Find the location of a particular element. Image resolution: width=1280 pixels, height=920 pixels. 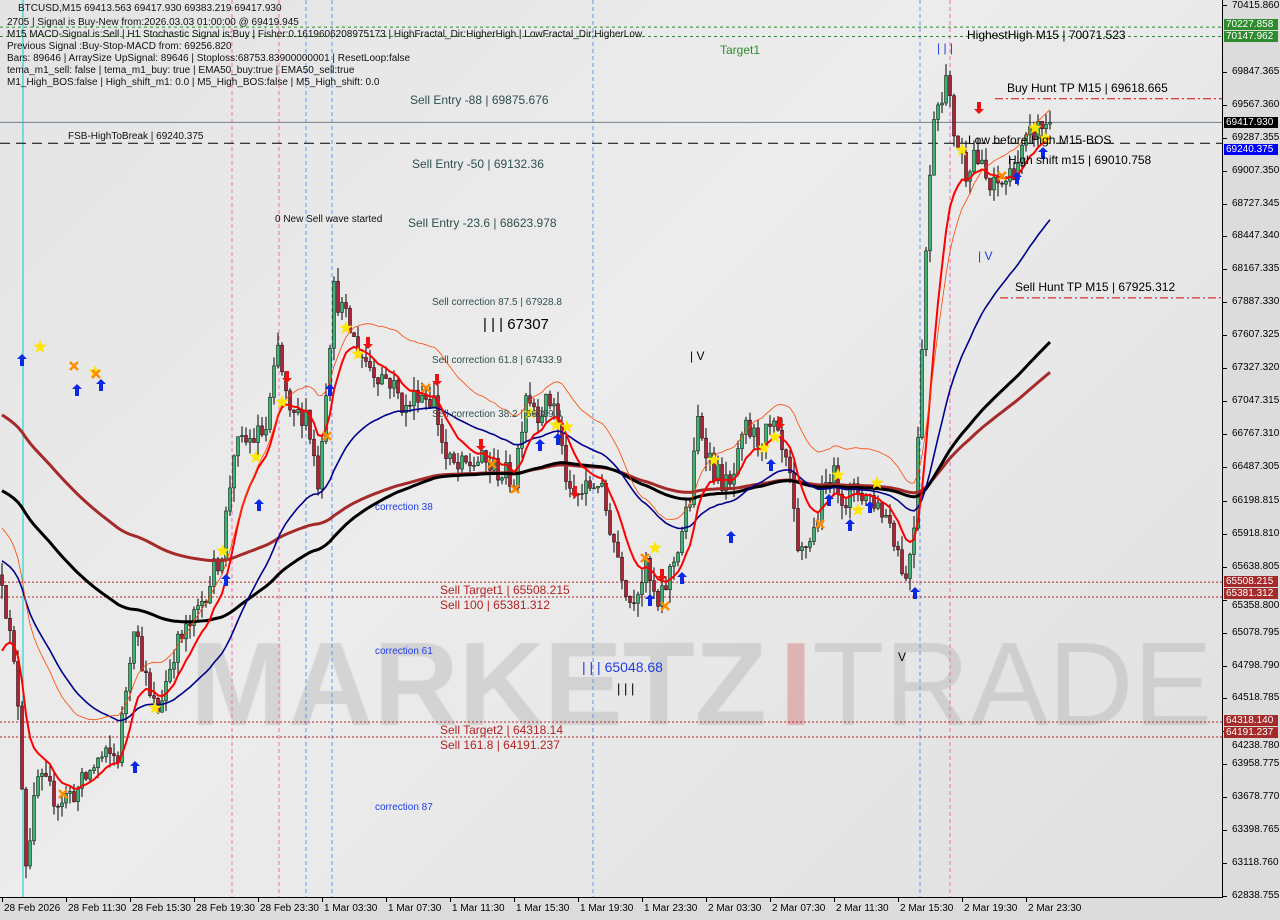

high-shift-label: High shift m15 | 69010.758 is located at coordinates (1080, 160).